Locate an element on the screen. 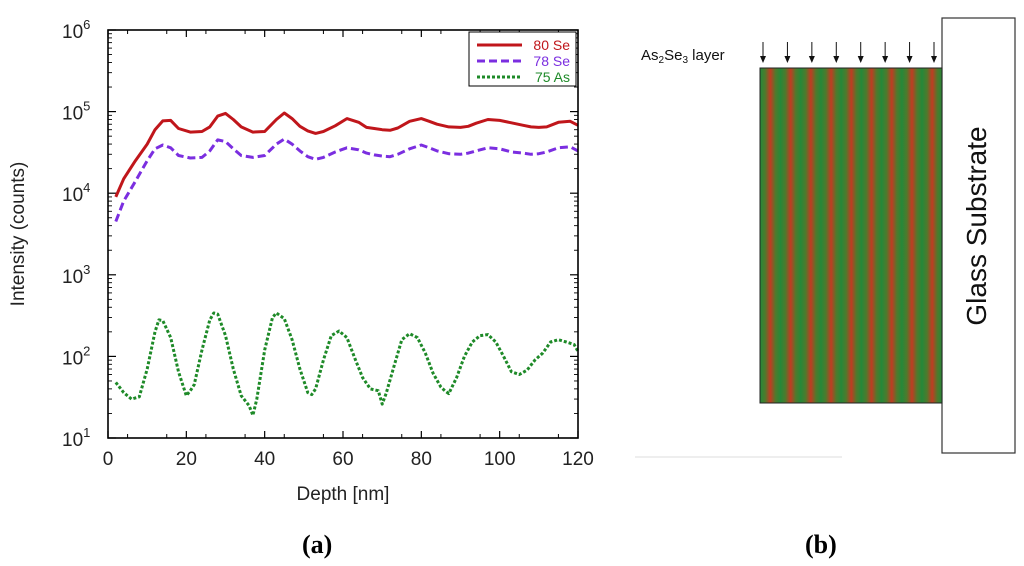 The width and height of the screenshot is (1024, 566). x-tick-labels: 0 20 40 60 80 100 120 is located at coordinates (348, 459).